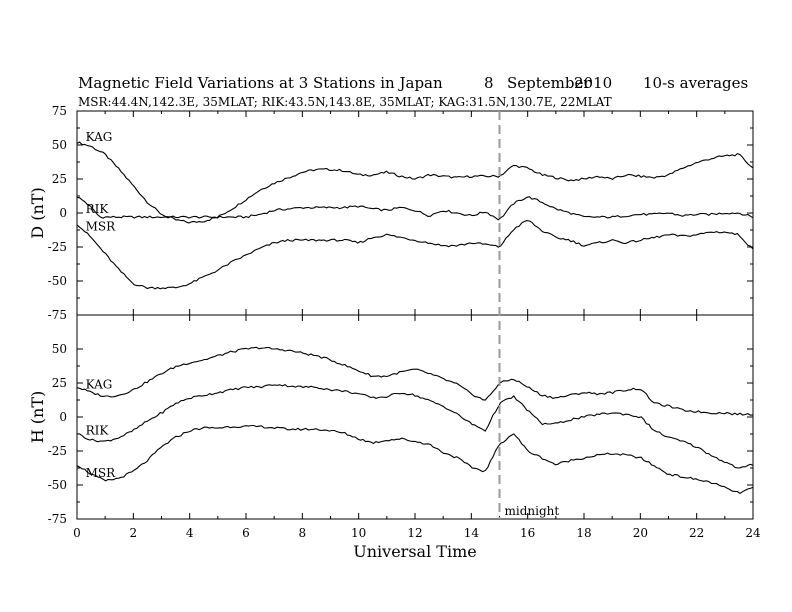  What do you see at coordinates (246, 533) in the screenshot?
I see `x-tick-label: 6` at bounding box center [246, 533].